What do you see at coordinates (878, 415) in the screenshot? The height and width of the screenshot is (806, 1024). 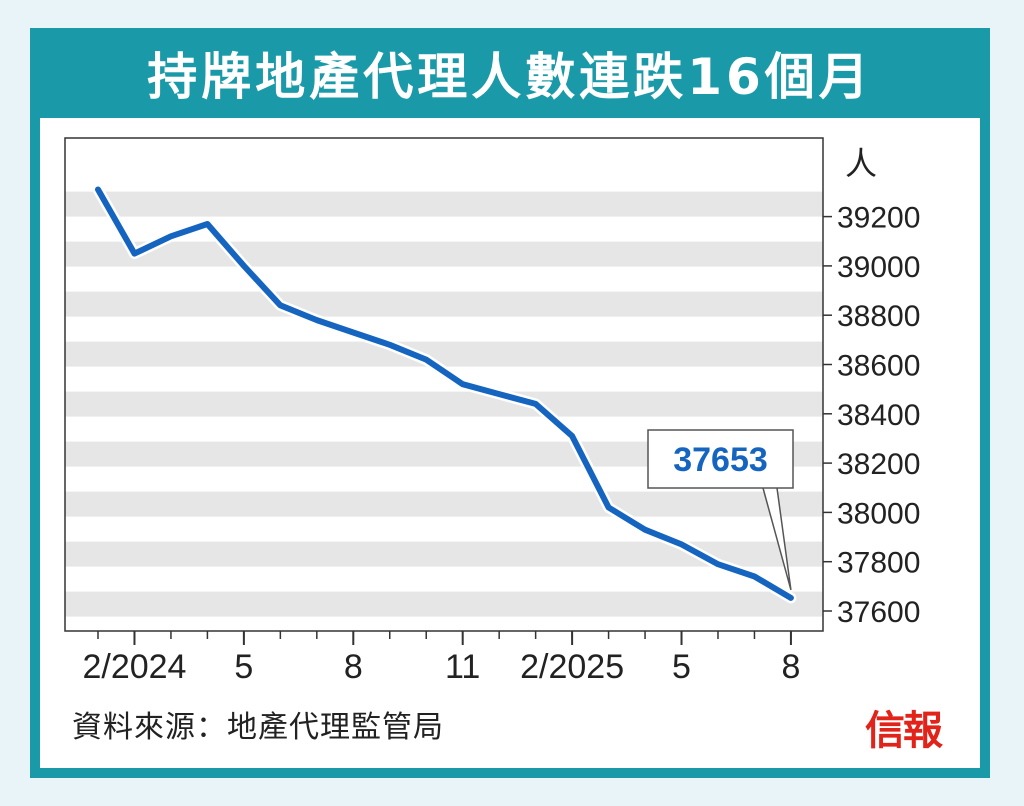 I see `y-tick-label: 38400` at bounding box center [878, 415].